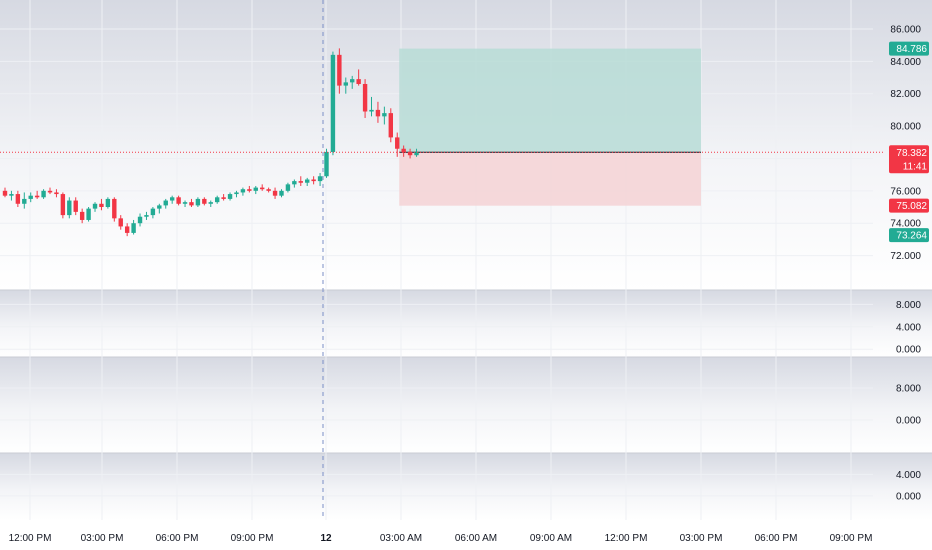 The image size is (932, 550). I want to click on long-position-tool, so click(550, 127).